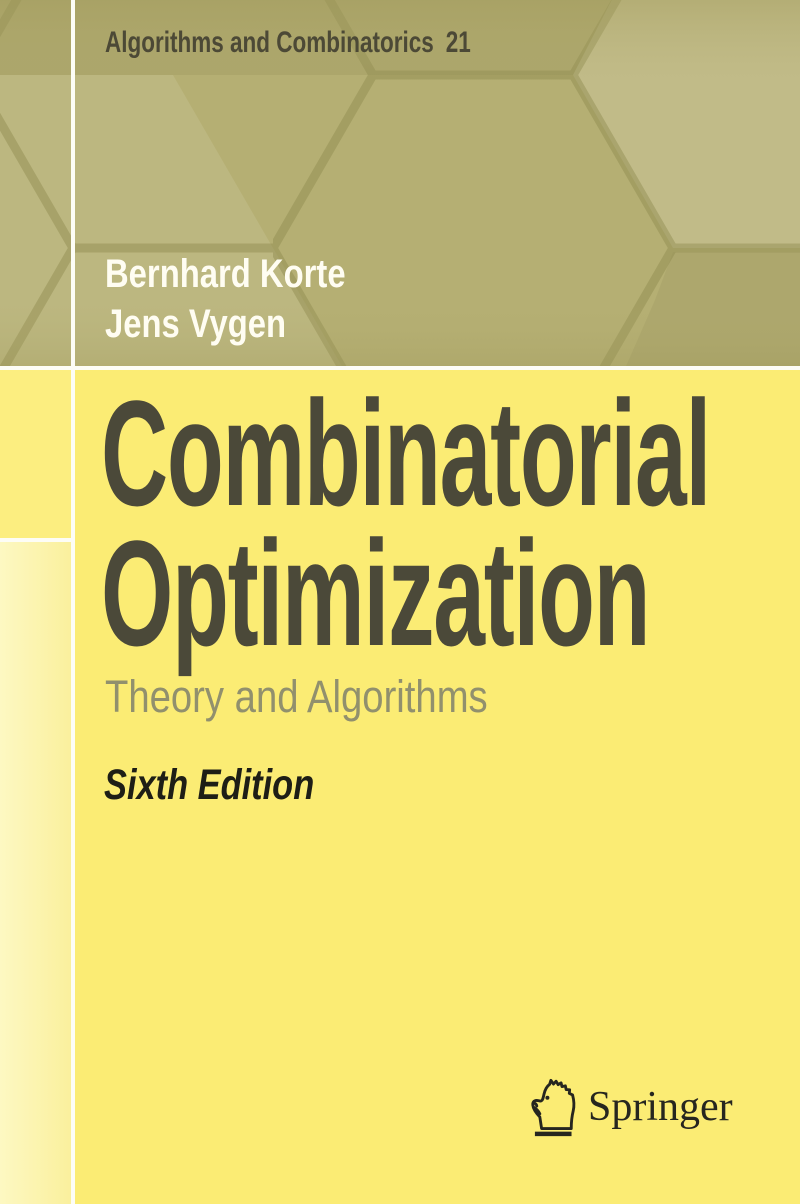  Describe the element at coordinates (406, 453) in the screenshot. I see `book-title-line-1: Combinatorial` at that location.